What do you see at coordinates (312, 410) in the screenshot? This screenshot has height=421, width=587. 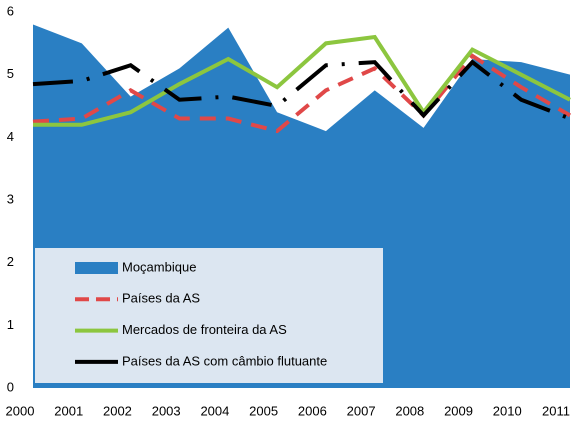 I see `x-tick-label: 2006` at bounding box center [312, 410].